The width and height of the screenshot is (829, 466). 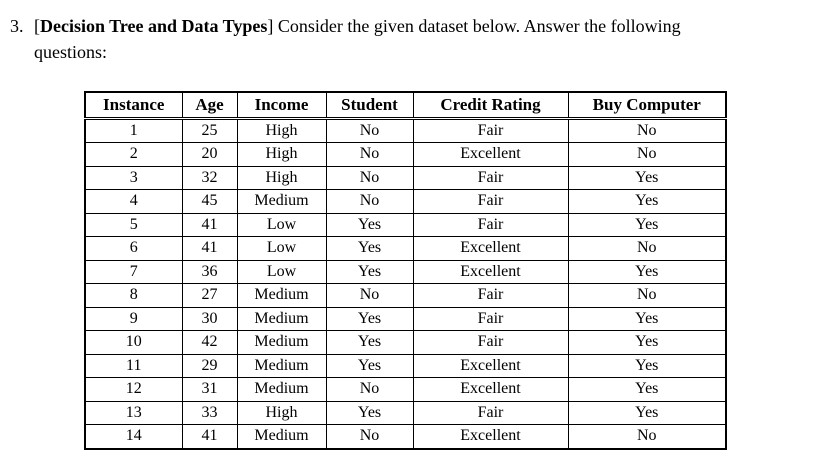 I want to click on table-cell: 4, so click(x=133, y=201).